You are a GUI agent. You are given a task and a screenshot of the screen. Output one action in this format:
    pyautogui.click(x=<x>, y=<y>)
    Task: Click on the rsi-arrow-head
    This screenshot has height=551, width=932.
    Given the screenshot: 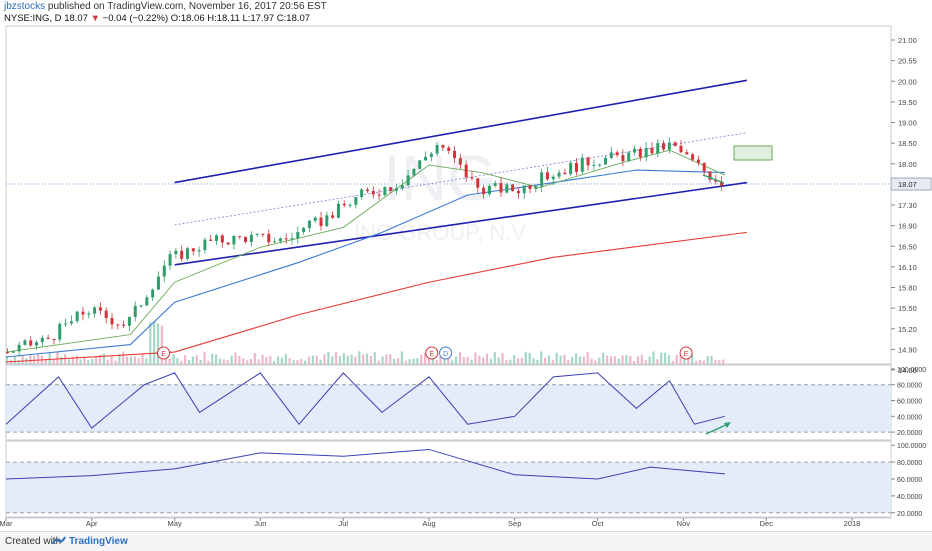 What is the action you would take?
    pyautogui.click(x=727, y=425)
    